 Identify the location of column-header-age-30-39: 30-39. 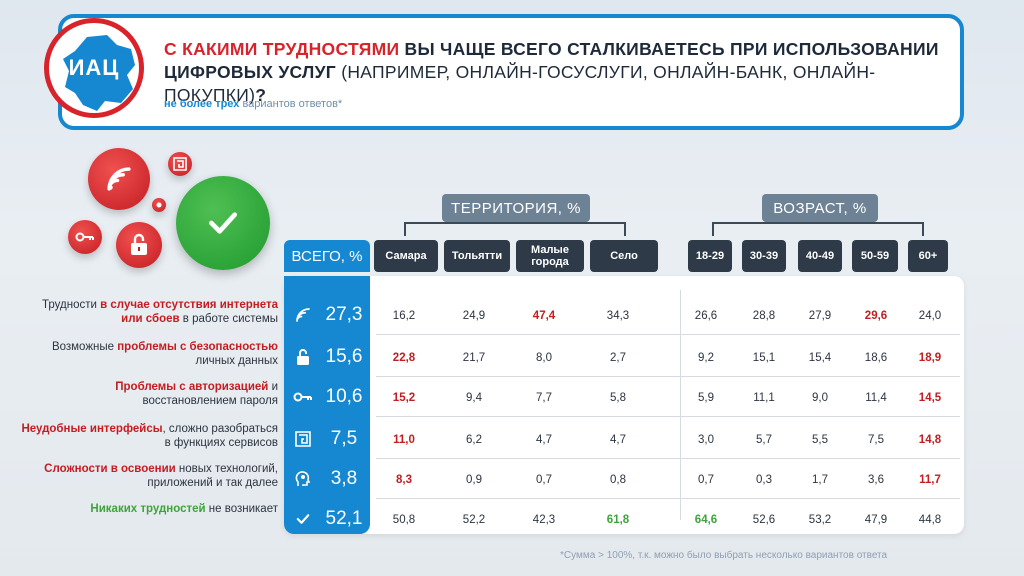
(764, 256).